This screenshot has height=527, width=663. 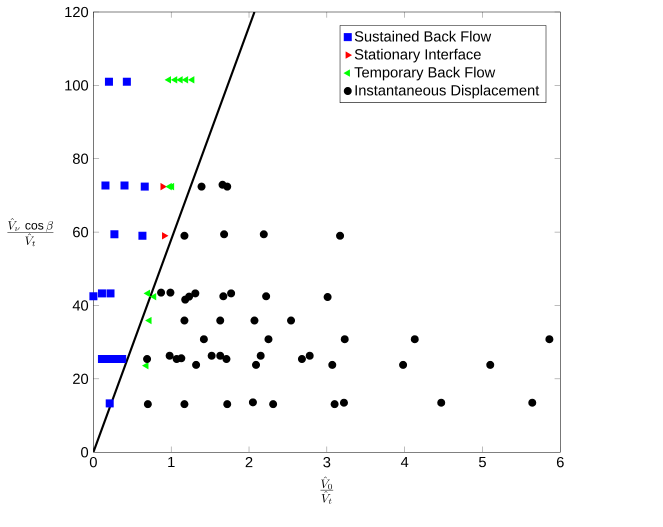 What do you see at coordinates (171, 462) in the screenshot?
I see `x-tick-label: 1` at bounding box center [171, 462].